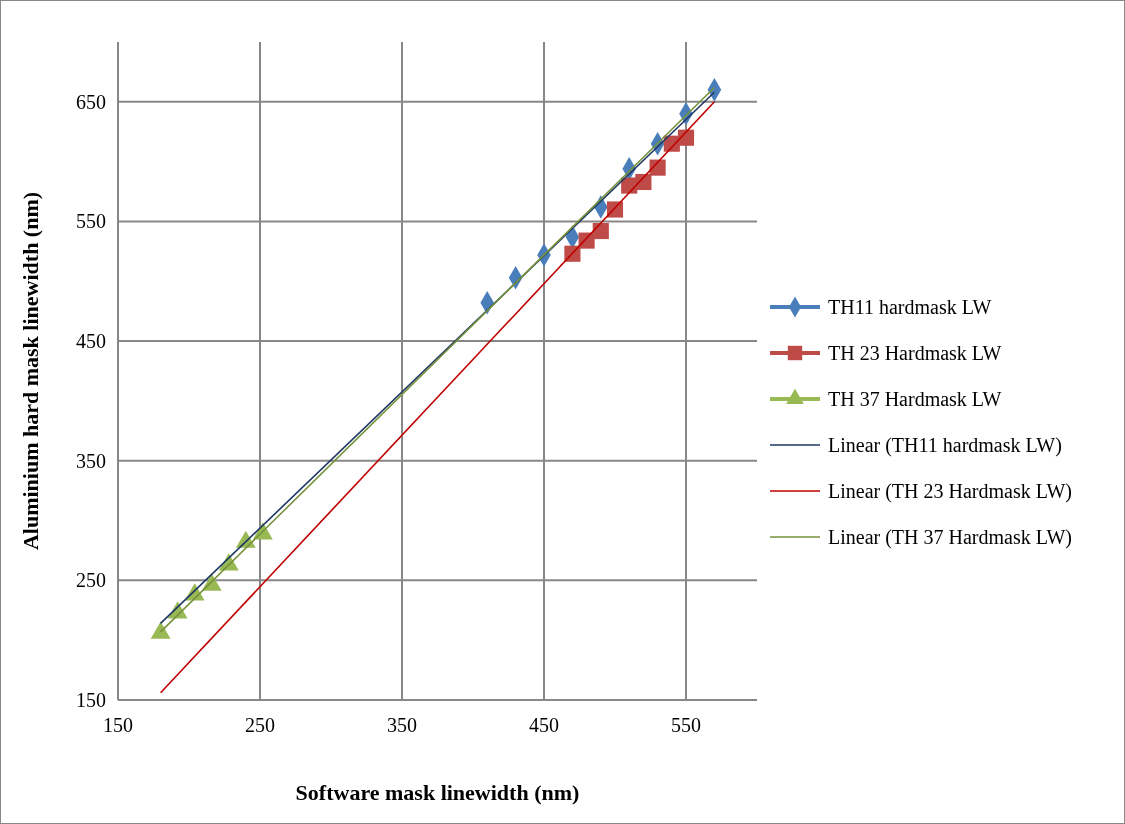 This screenshot has width=1125, height=824. I want to click on y-tick-label: 350, so click(91, 460).